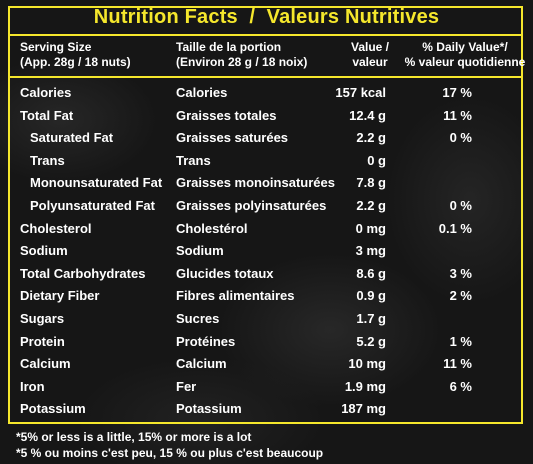 This screenshot has height=464, width=533. I want to click on nutrient-name-fr: Graisses monoinsaturées, so click(255, 183).